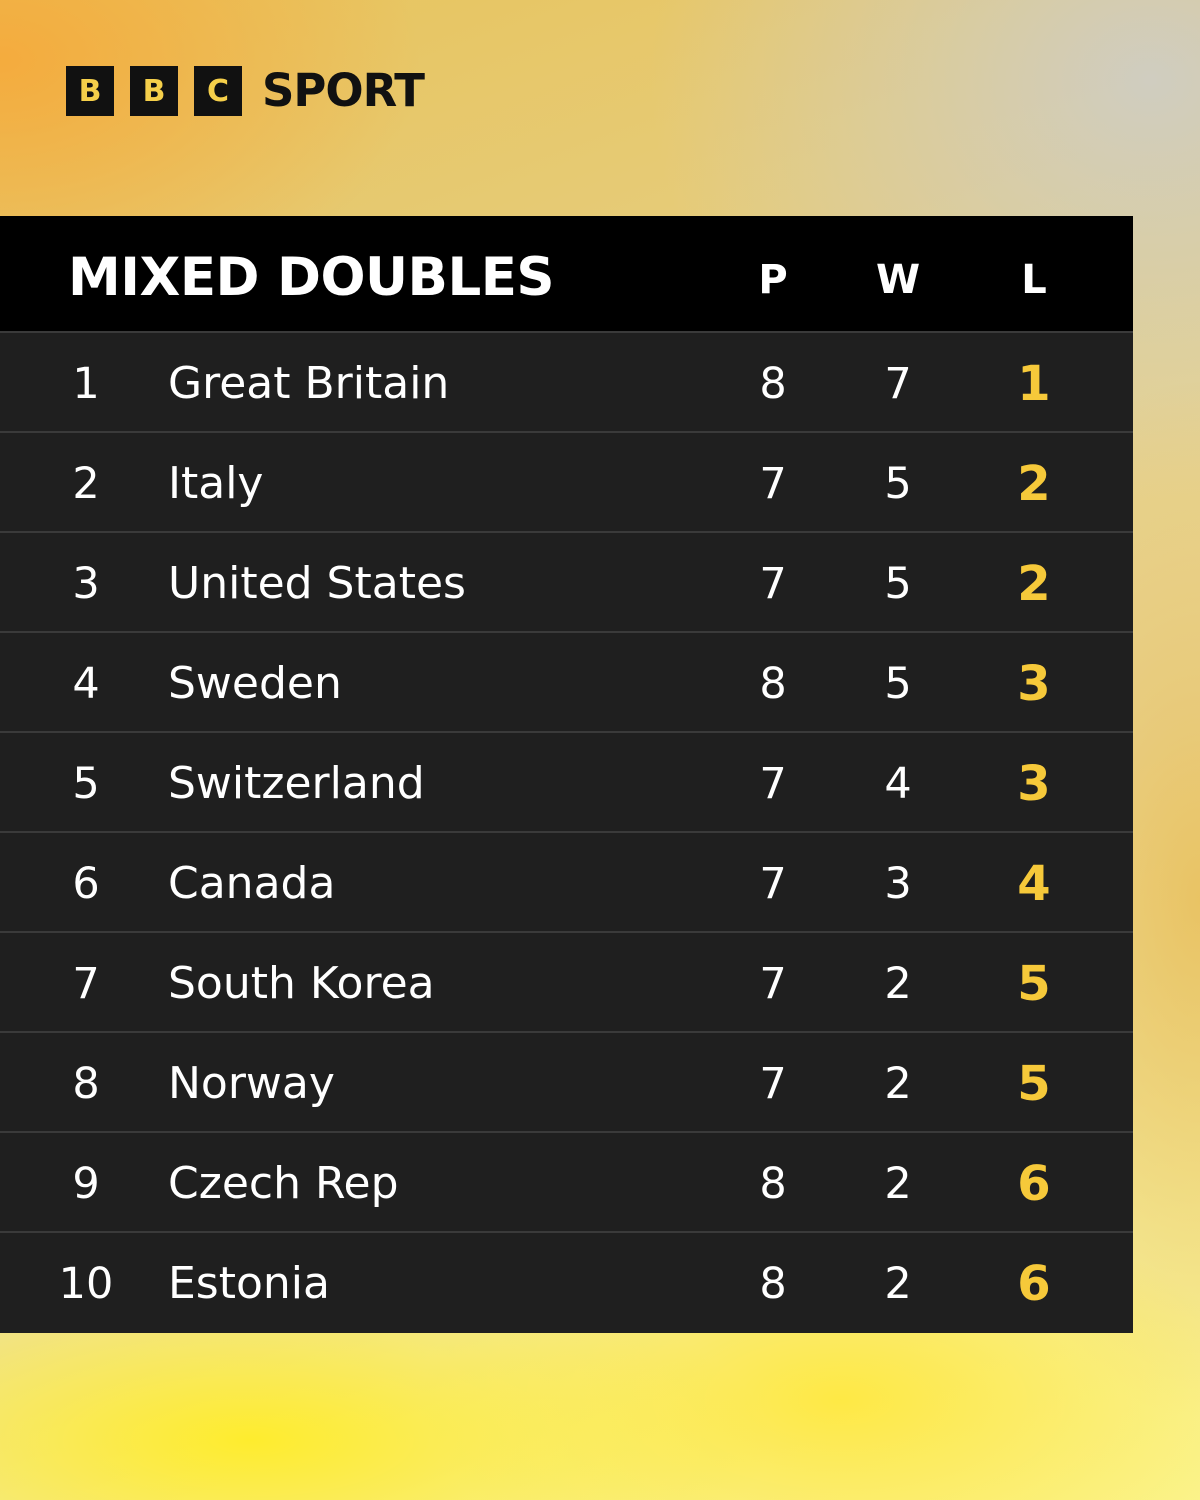  Describe the element at coordinates (249, 1283) in the screenshot. I see `row-team: Estonia` at that location.